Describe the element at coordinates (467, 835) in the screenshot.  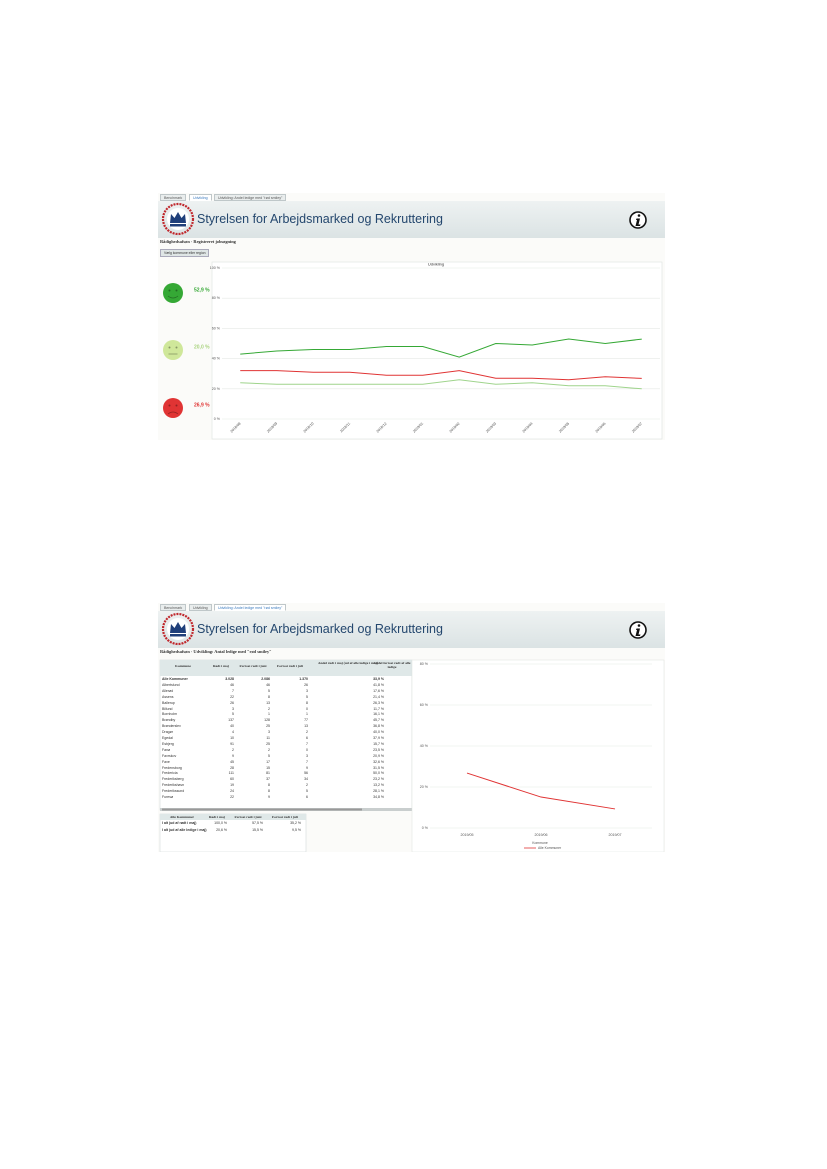
I see `x-tick-label: 2019/05` at that location.